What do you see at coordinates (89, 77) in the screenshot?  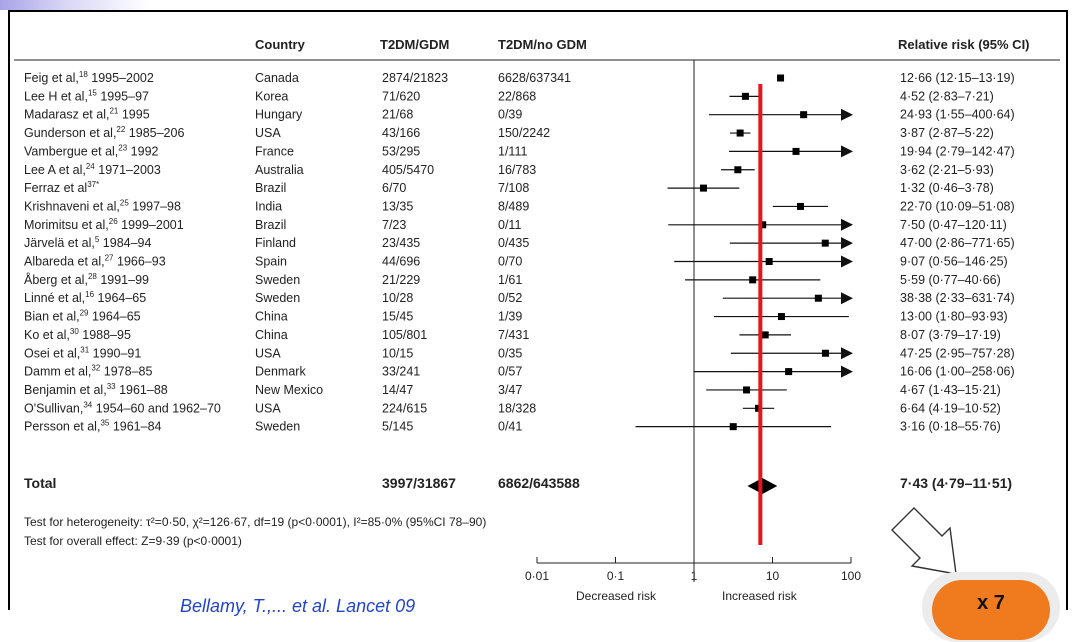 I see `study-name: Feig et al,18 1995–2002` at bounding box center [89, 77].